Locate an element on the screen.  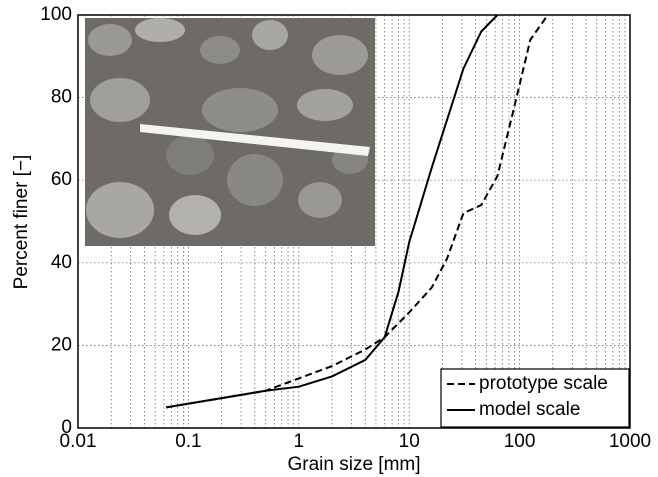
legend-label: model scale is located at coordinates (529, 409).